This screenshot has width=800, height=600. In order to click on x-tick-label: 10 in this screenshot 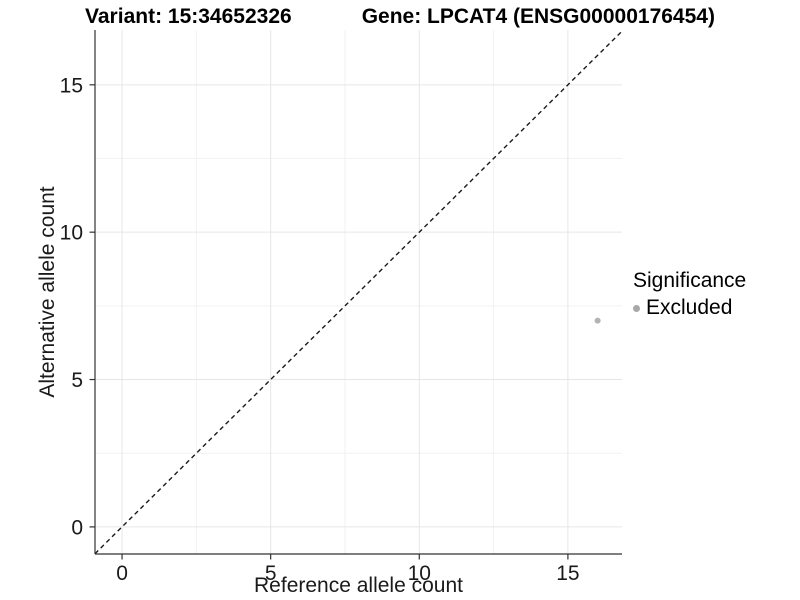, I will do `click(419, 573)`.